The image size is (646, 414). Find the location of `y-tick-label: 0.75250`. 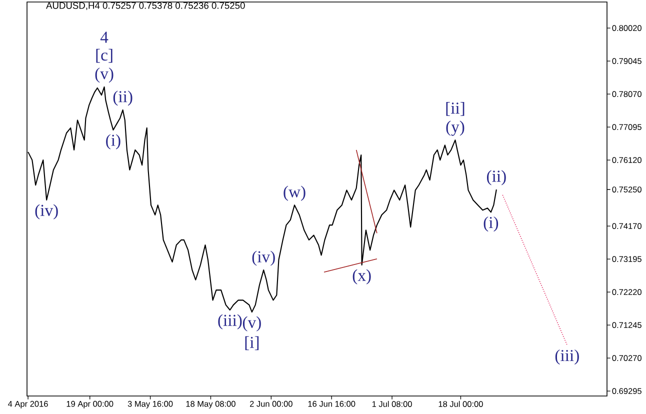

y-tick-label: 0.75250 is located at coordinates (627, 189).